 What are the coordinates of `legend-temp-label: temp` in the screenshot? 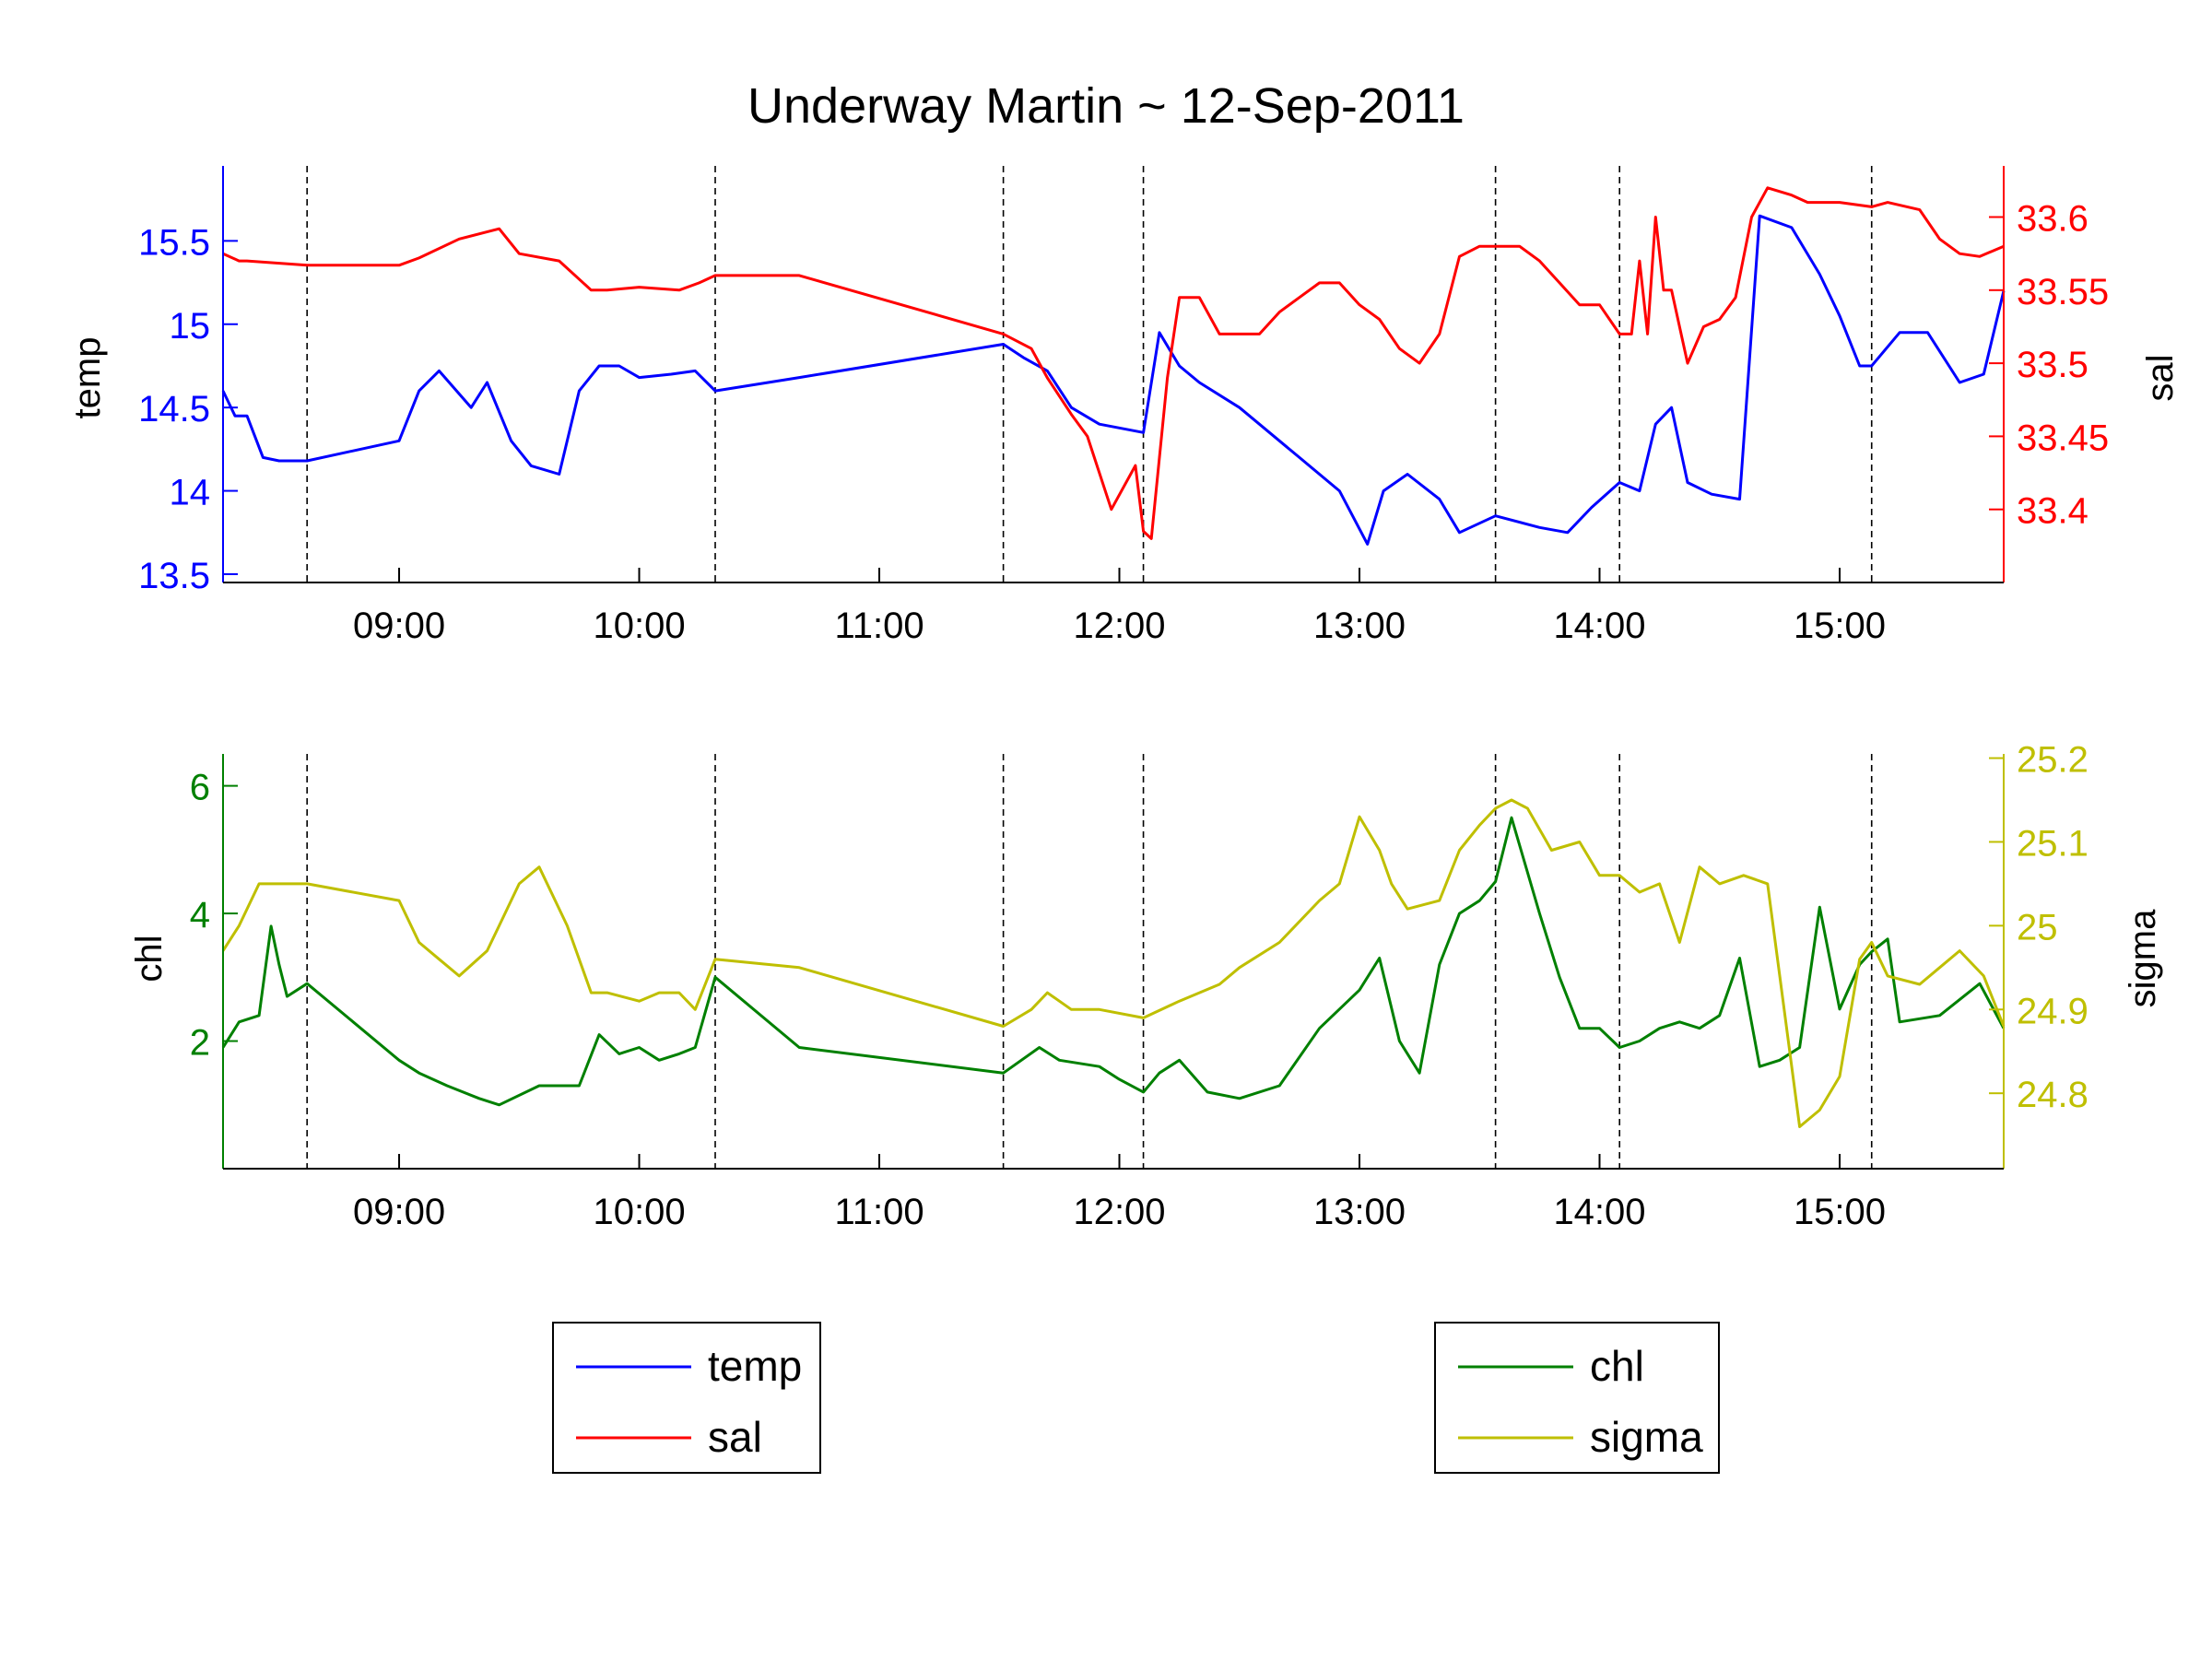 It's located at (755, 1366).